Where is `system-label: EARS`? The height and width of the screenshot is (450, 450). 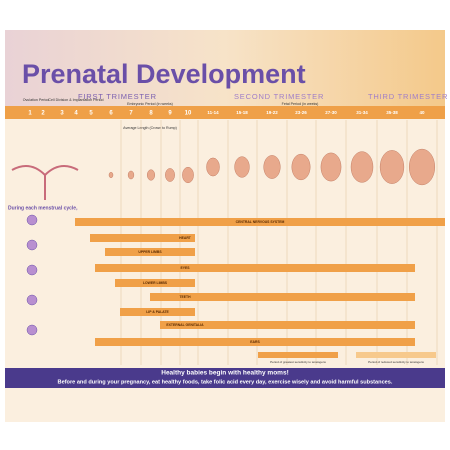
system-label: EARS is located at coordinates (255, 342).